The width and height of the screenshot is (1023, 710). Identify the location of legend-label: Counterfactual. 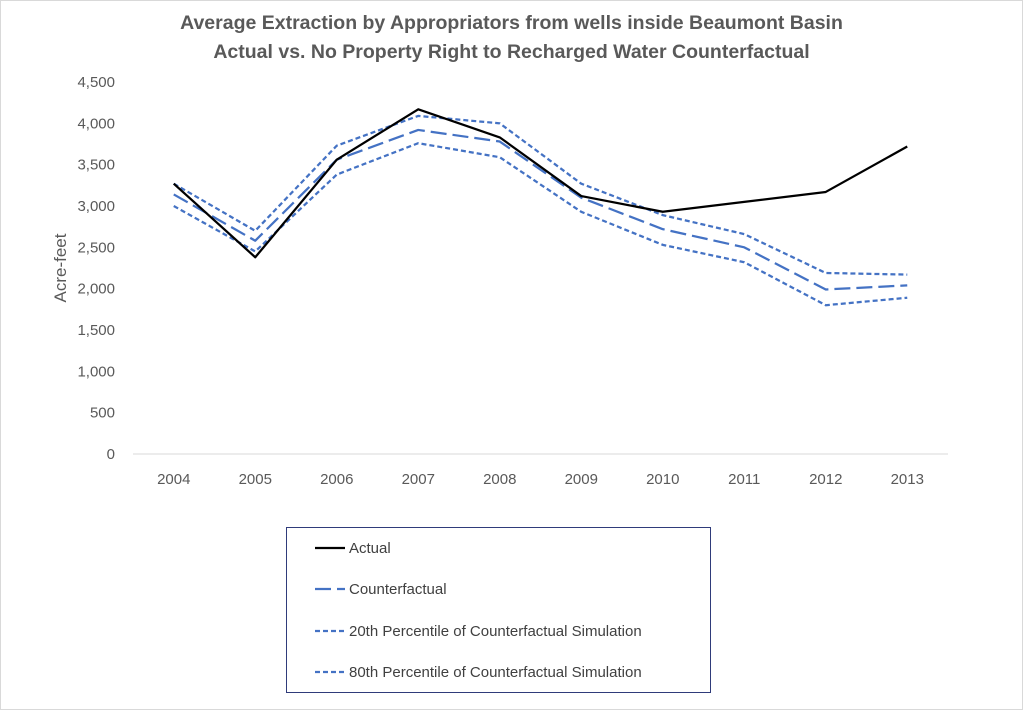
(398, 589).